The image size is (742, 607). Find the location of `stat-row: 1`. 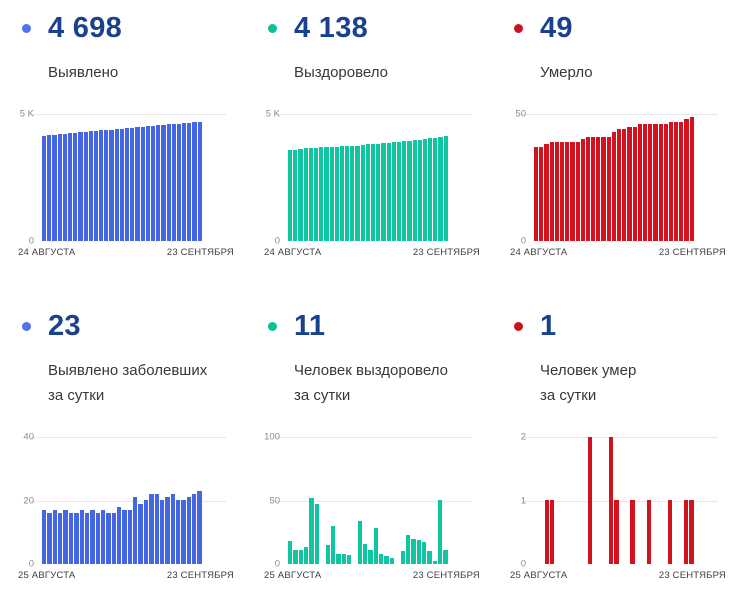

stat-row: 1 is located at coordinates (535, 326).